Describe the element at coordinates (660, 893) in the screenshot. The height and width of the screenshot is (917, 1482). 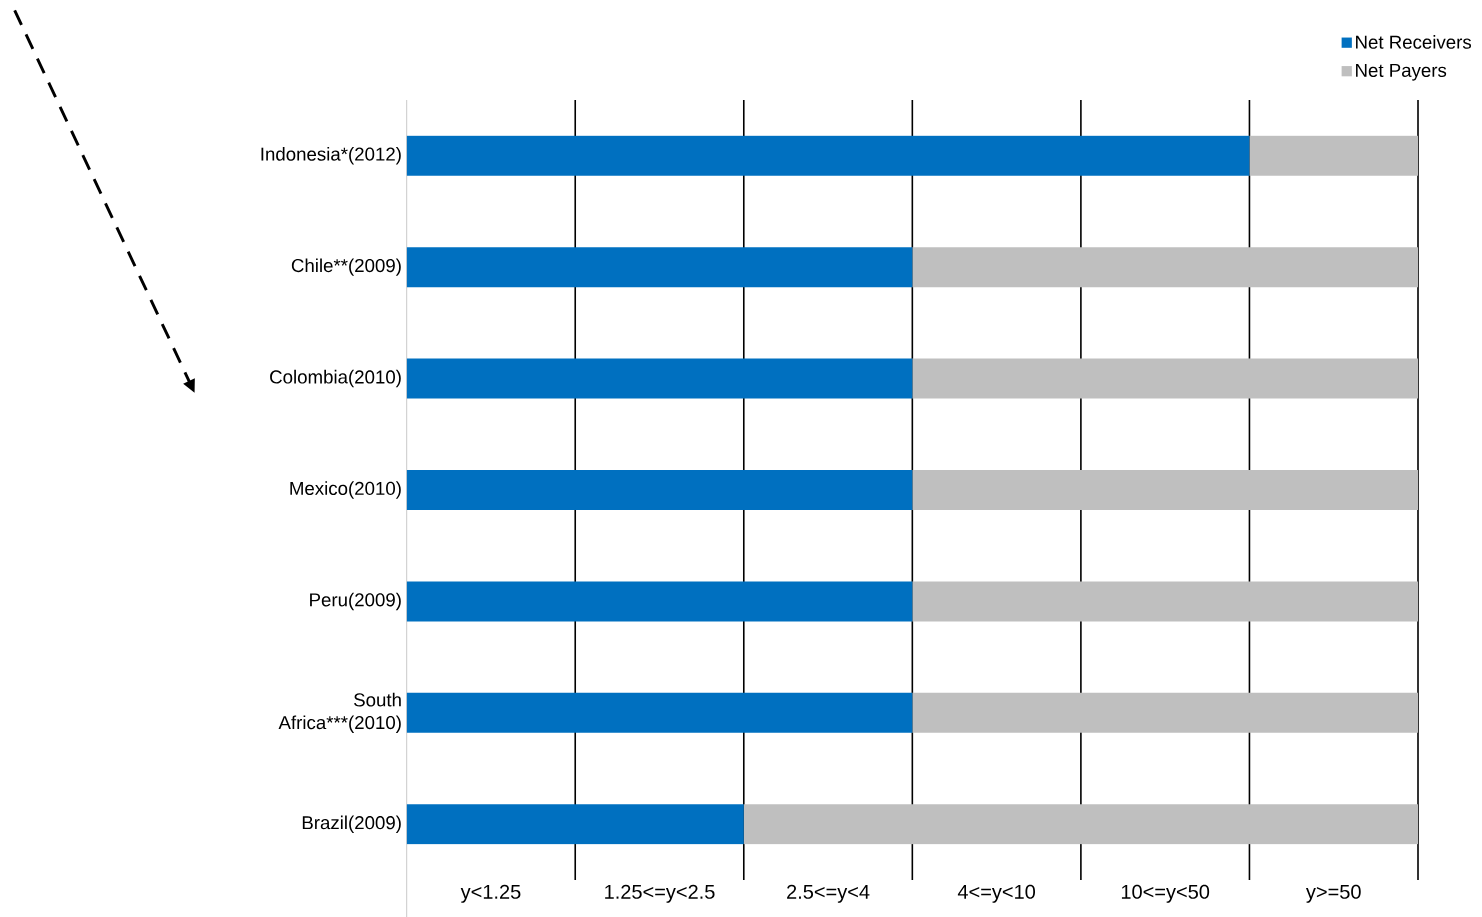
I see `text: 1.25<=y<2.5` at that location.